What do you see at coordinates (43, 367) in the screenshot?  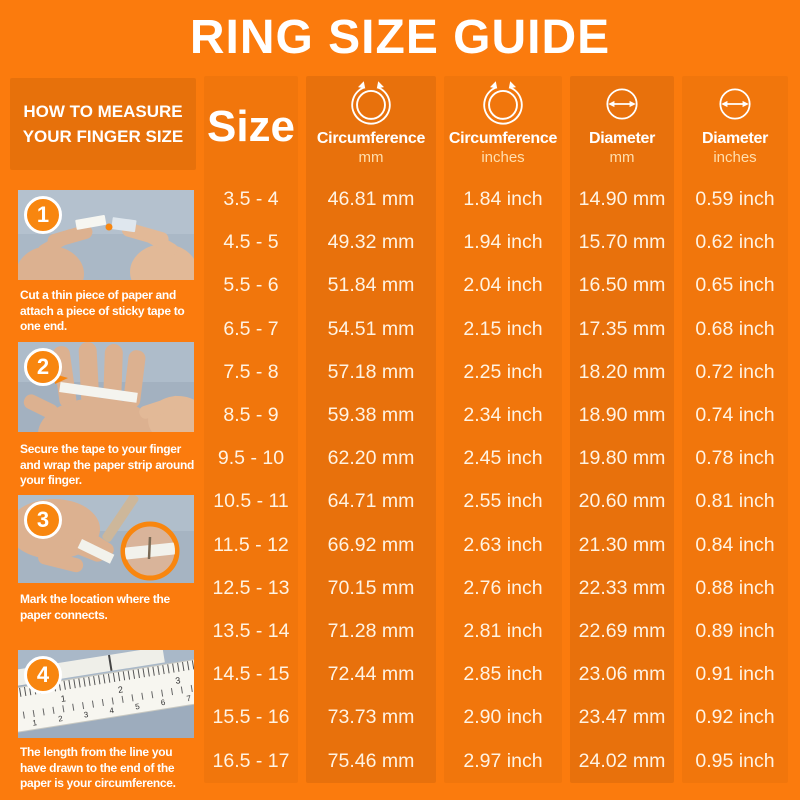 I see `step-2-number-badge: 2` at bounding box center [43, 367].